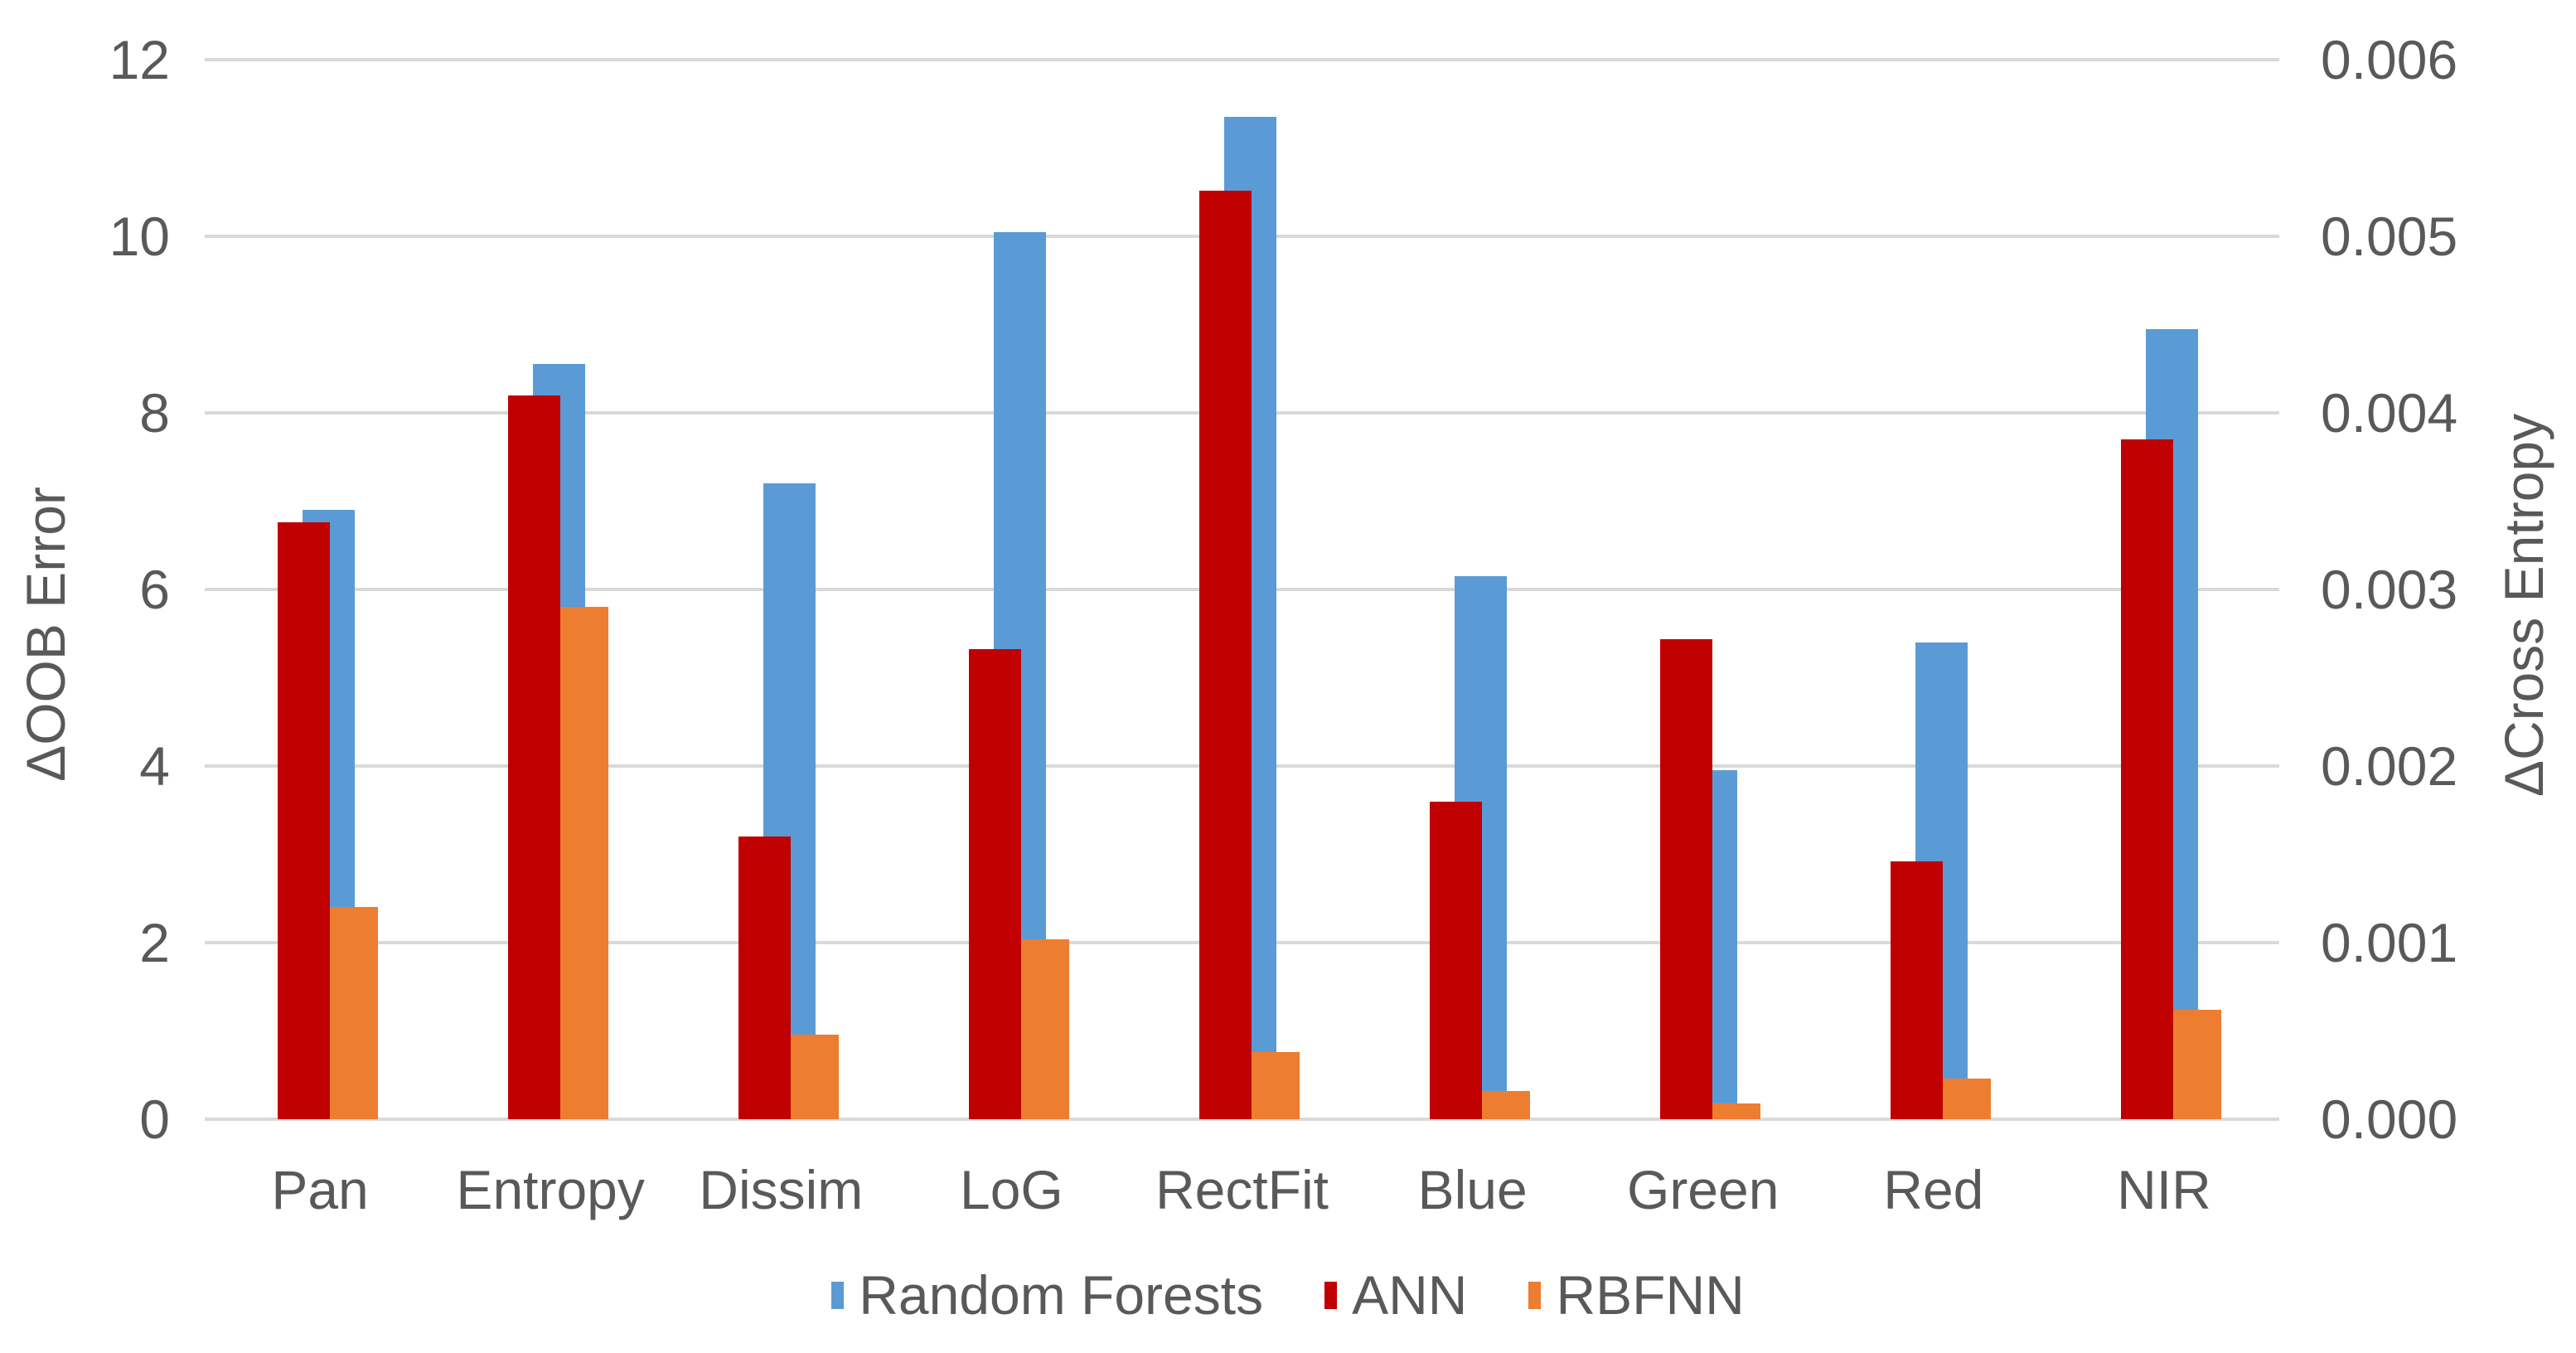 Image resolution: width=2576 pixels, height=1353 pixels. What do you see at coordinates (550, 1190) in the screenshot?
I see `category-label-entropy: Entropy` at bounding box center [550, 1190].